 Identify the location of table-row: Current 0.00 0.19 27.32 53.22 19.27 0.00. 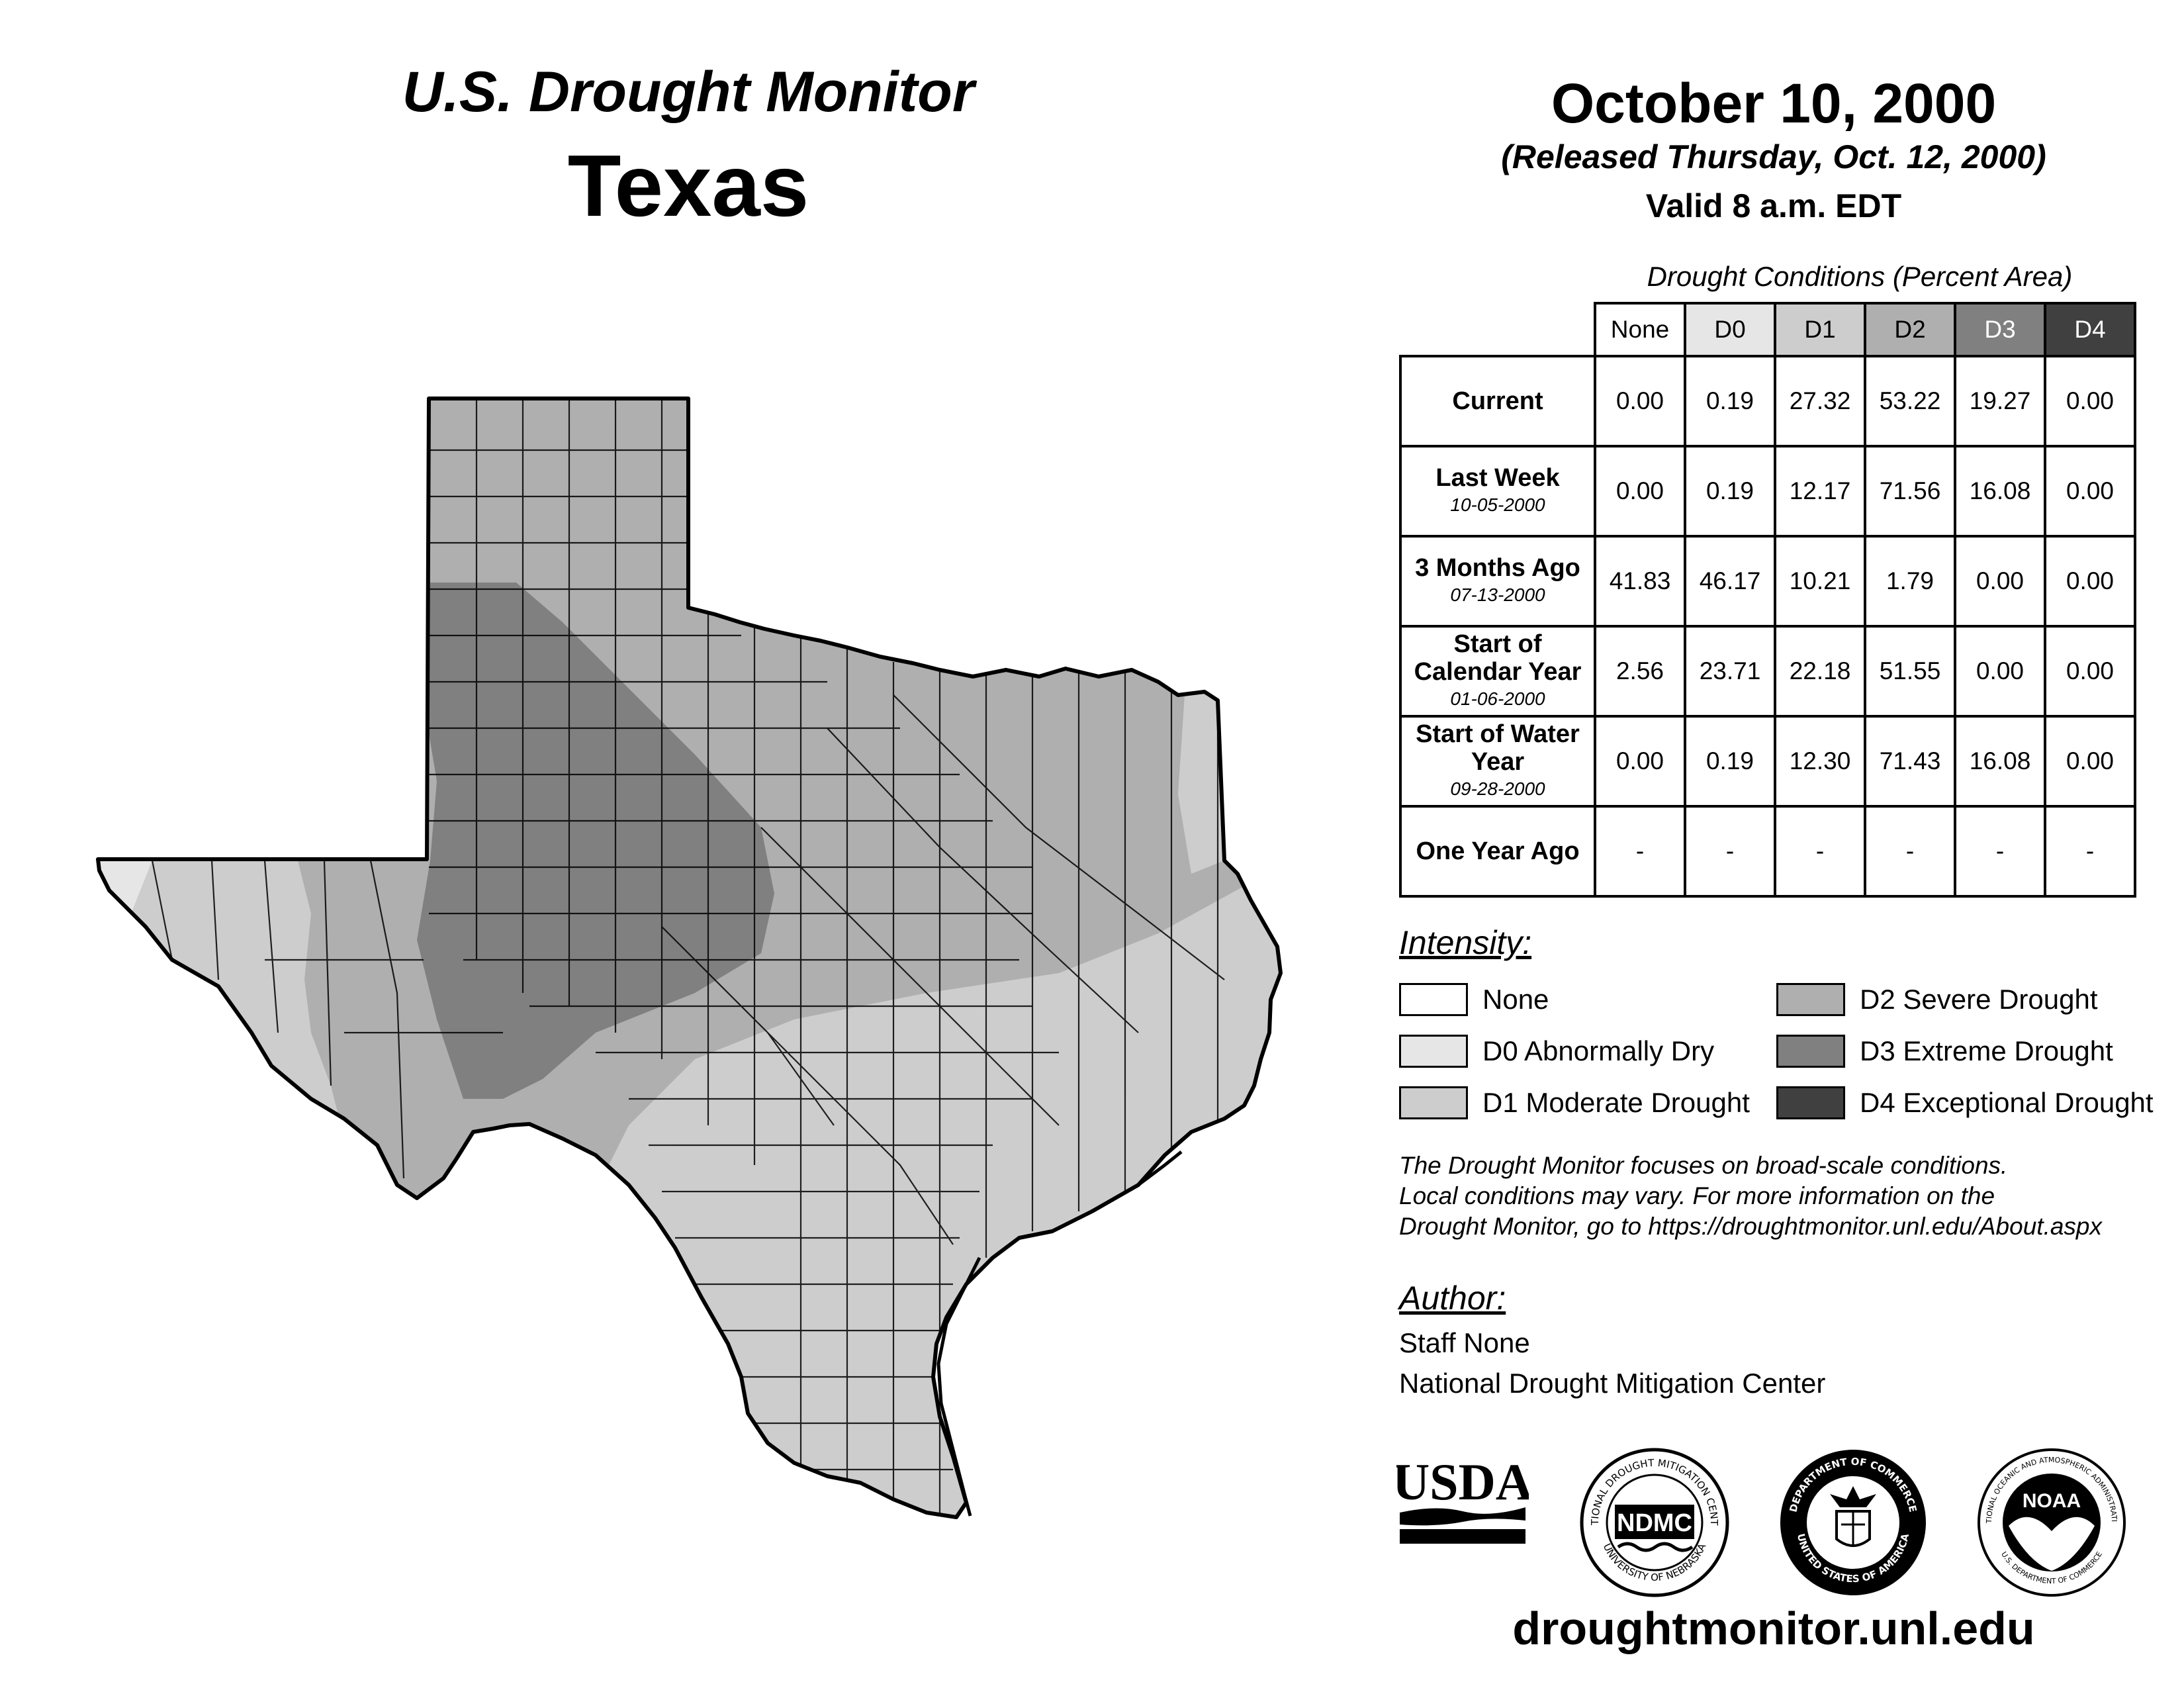
(1767, 401).